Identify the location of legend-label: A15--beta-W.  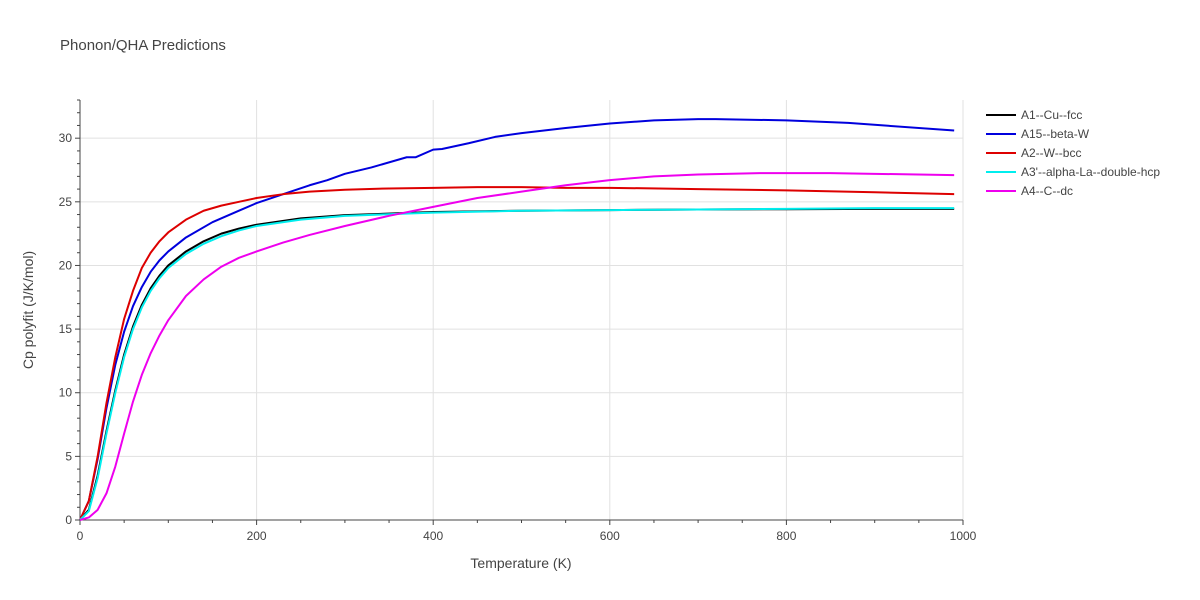
(1055, 134).